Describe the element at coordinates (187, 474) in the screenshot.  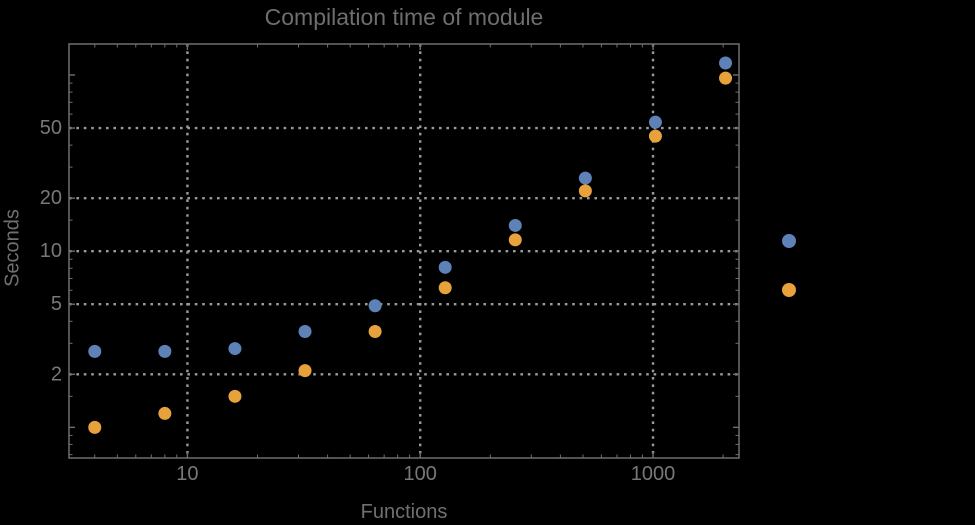
I see `x-tick-label: 10` at that location.